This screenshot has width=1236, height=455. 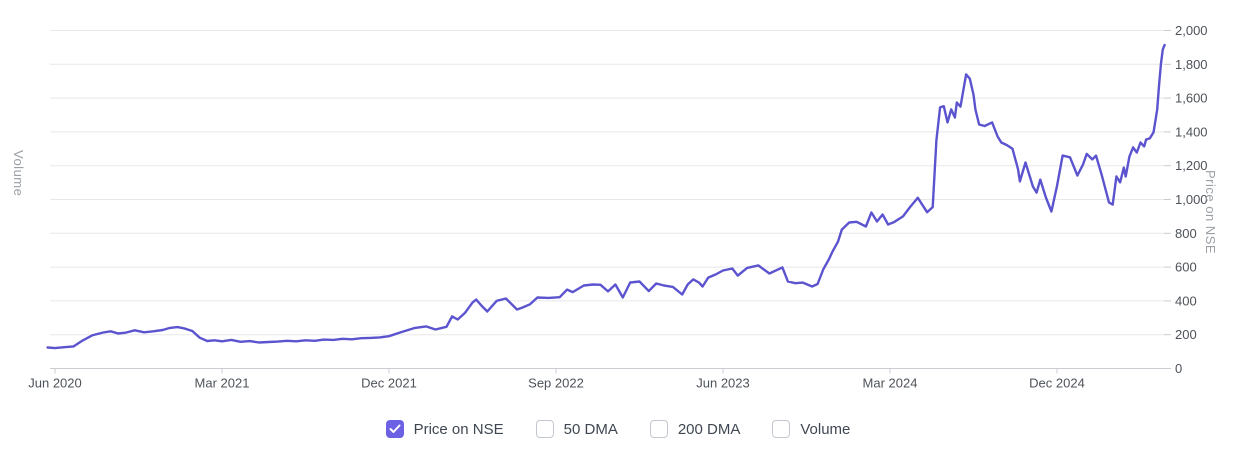 What do you see at coordinates (556, 383) in the screenshot?
I see `x-tick-label: Sep 2022` at bounding box center [556, 383].